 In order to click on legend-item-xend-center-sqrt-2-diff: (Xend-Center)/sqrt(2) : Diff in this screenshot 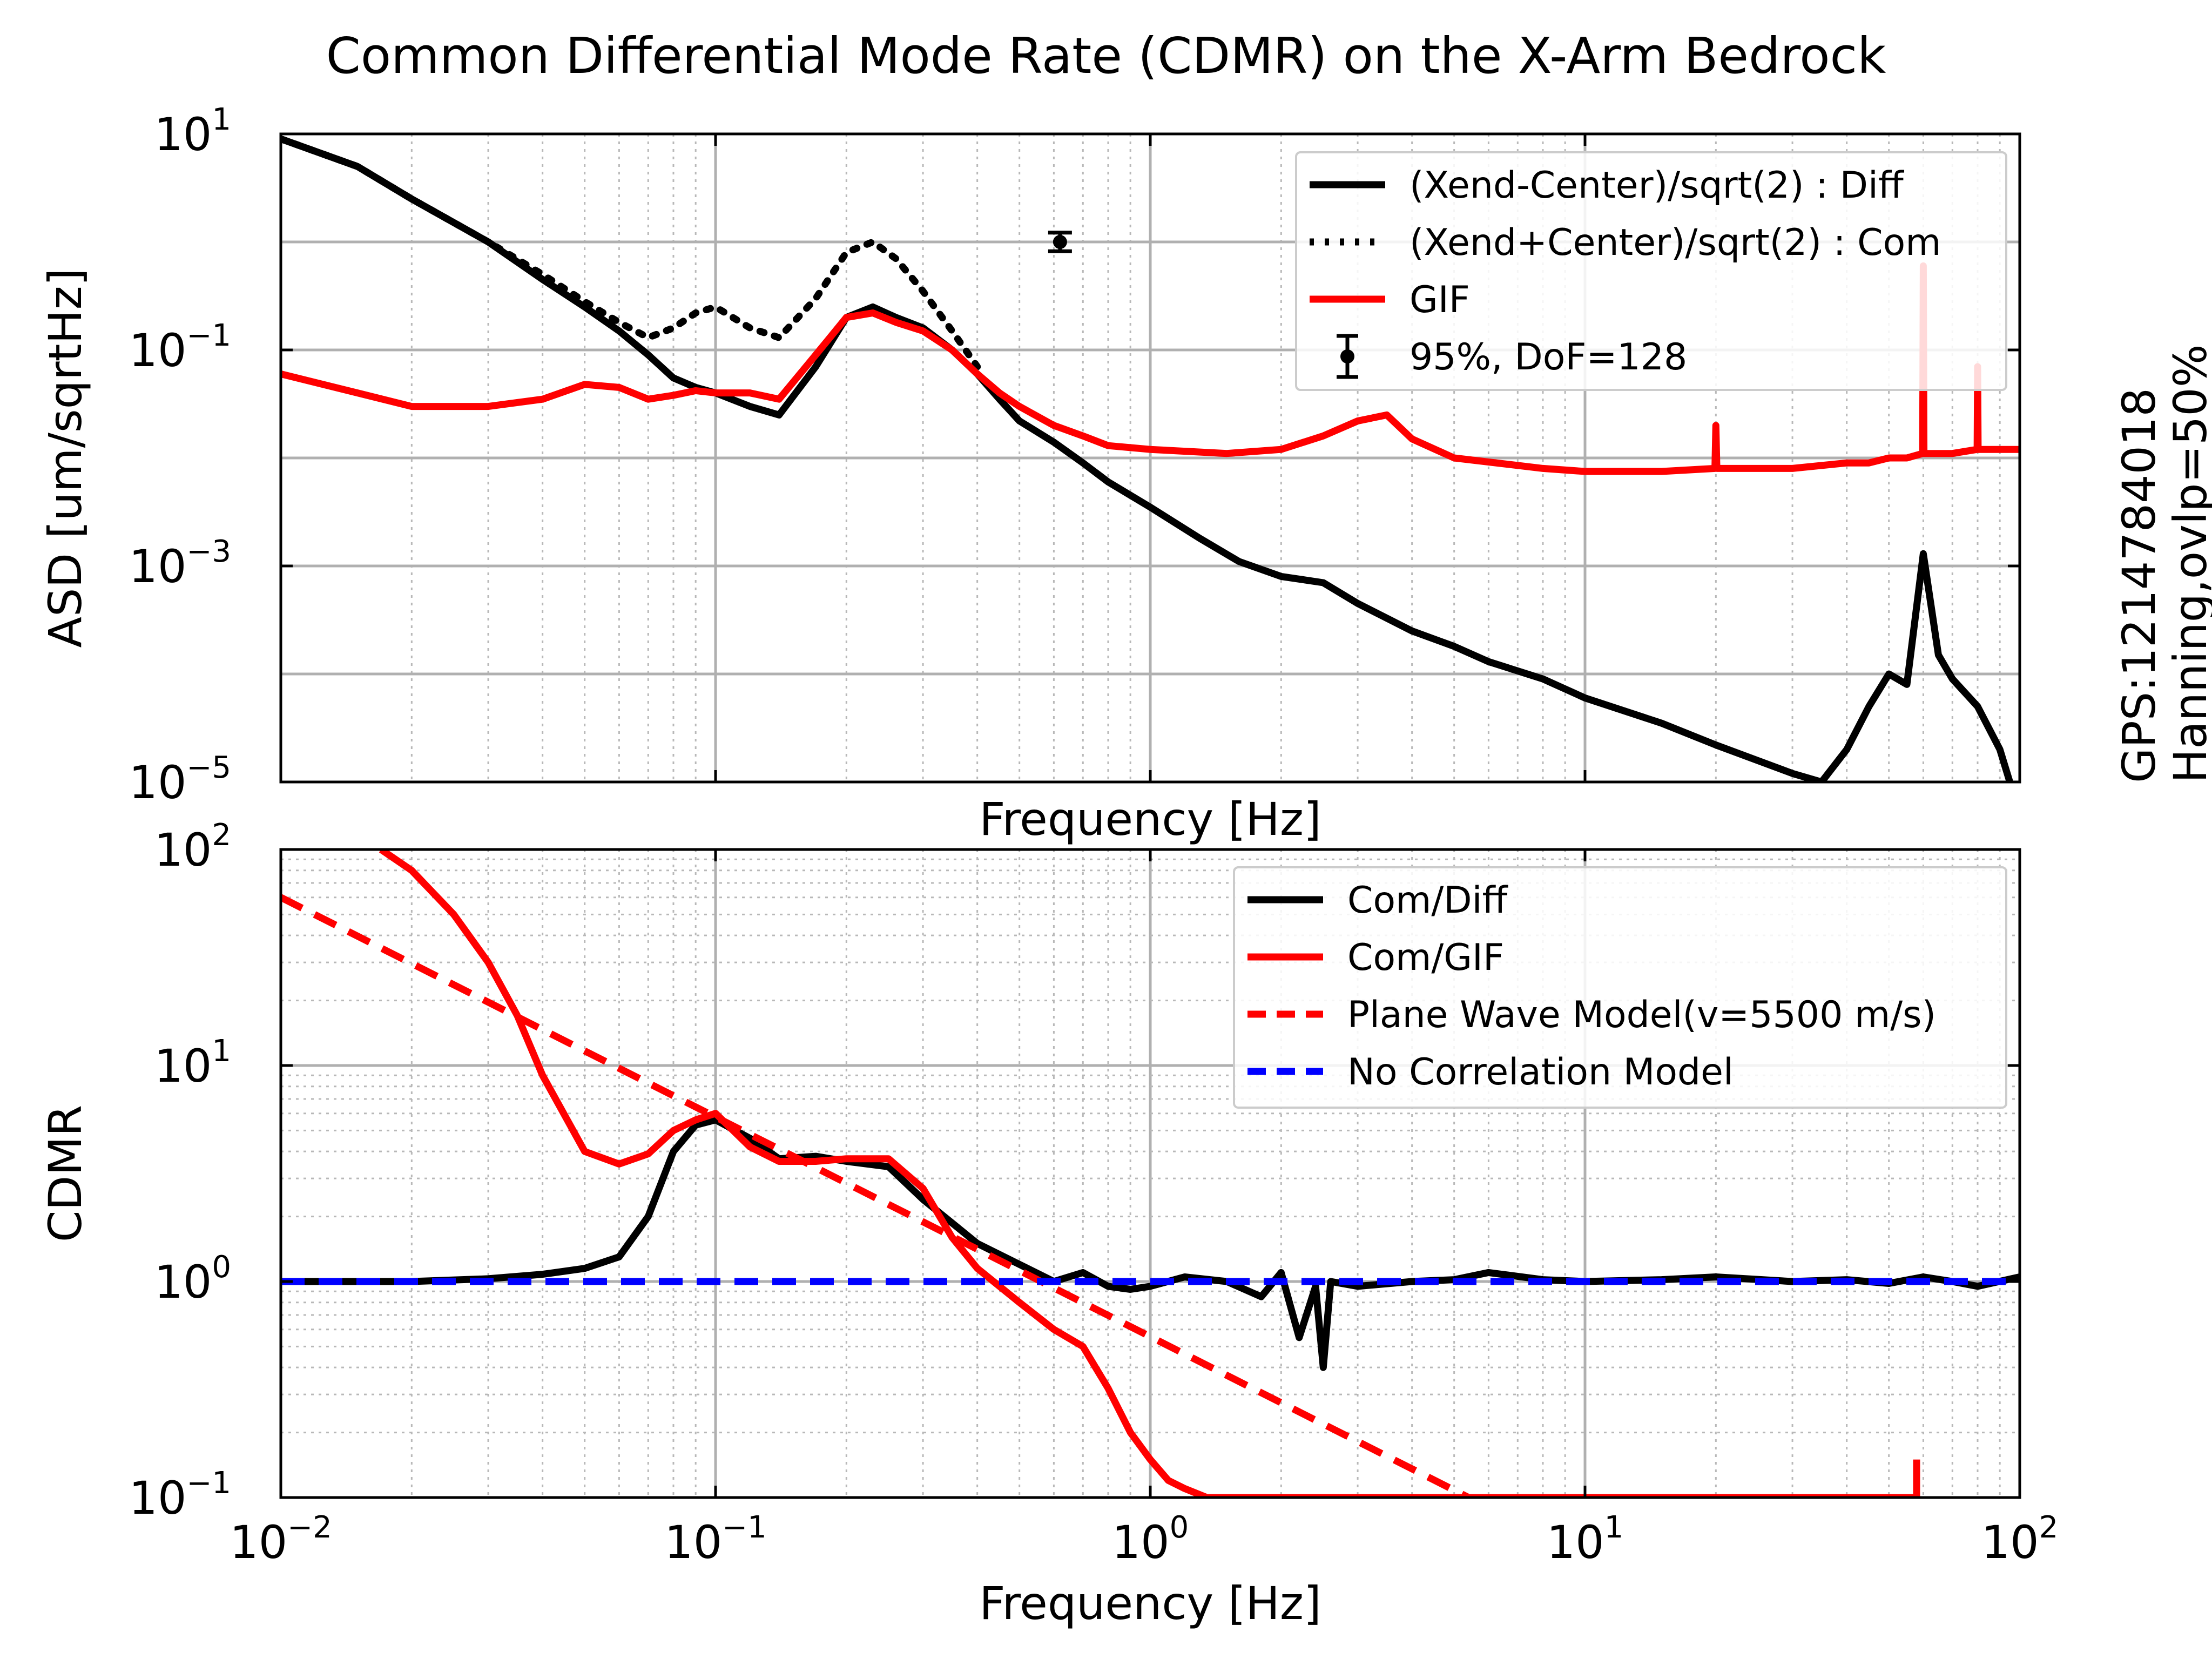, I will do `click(1607, 185)`.